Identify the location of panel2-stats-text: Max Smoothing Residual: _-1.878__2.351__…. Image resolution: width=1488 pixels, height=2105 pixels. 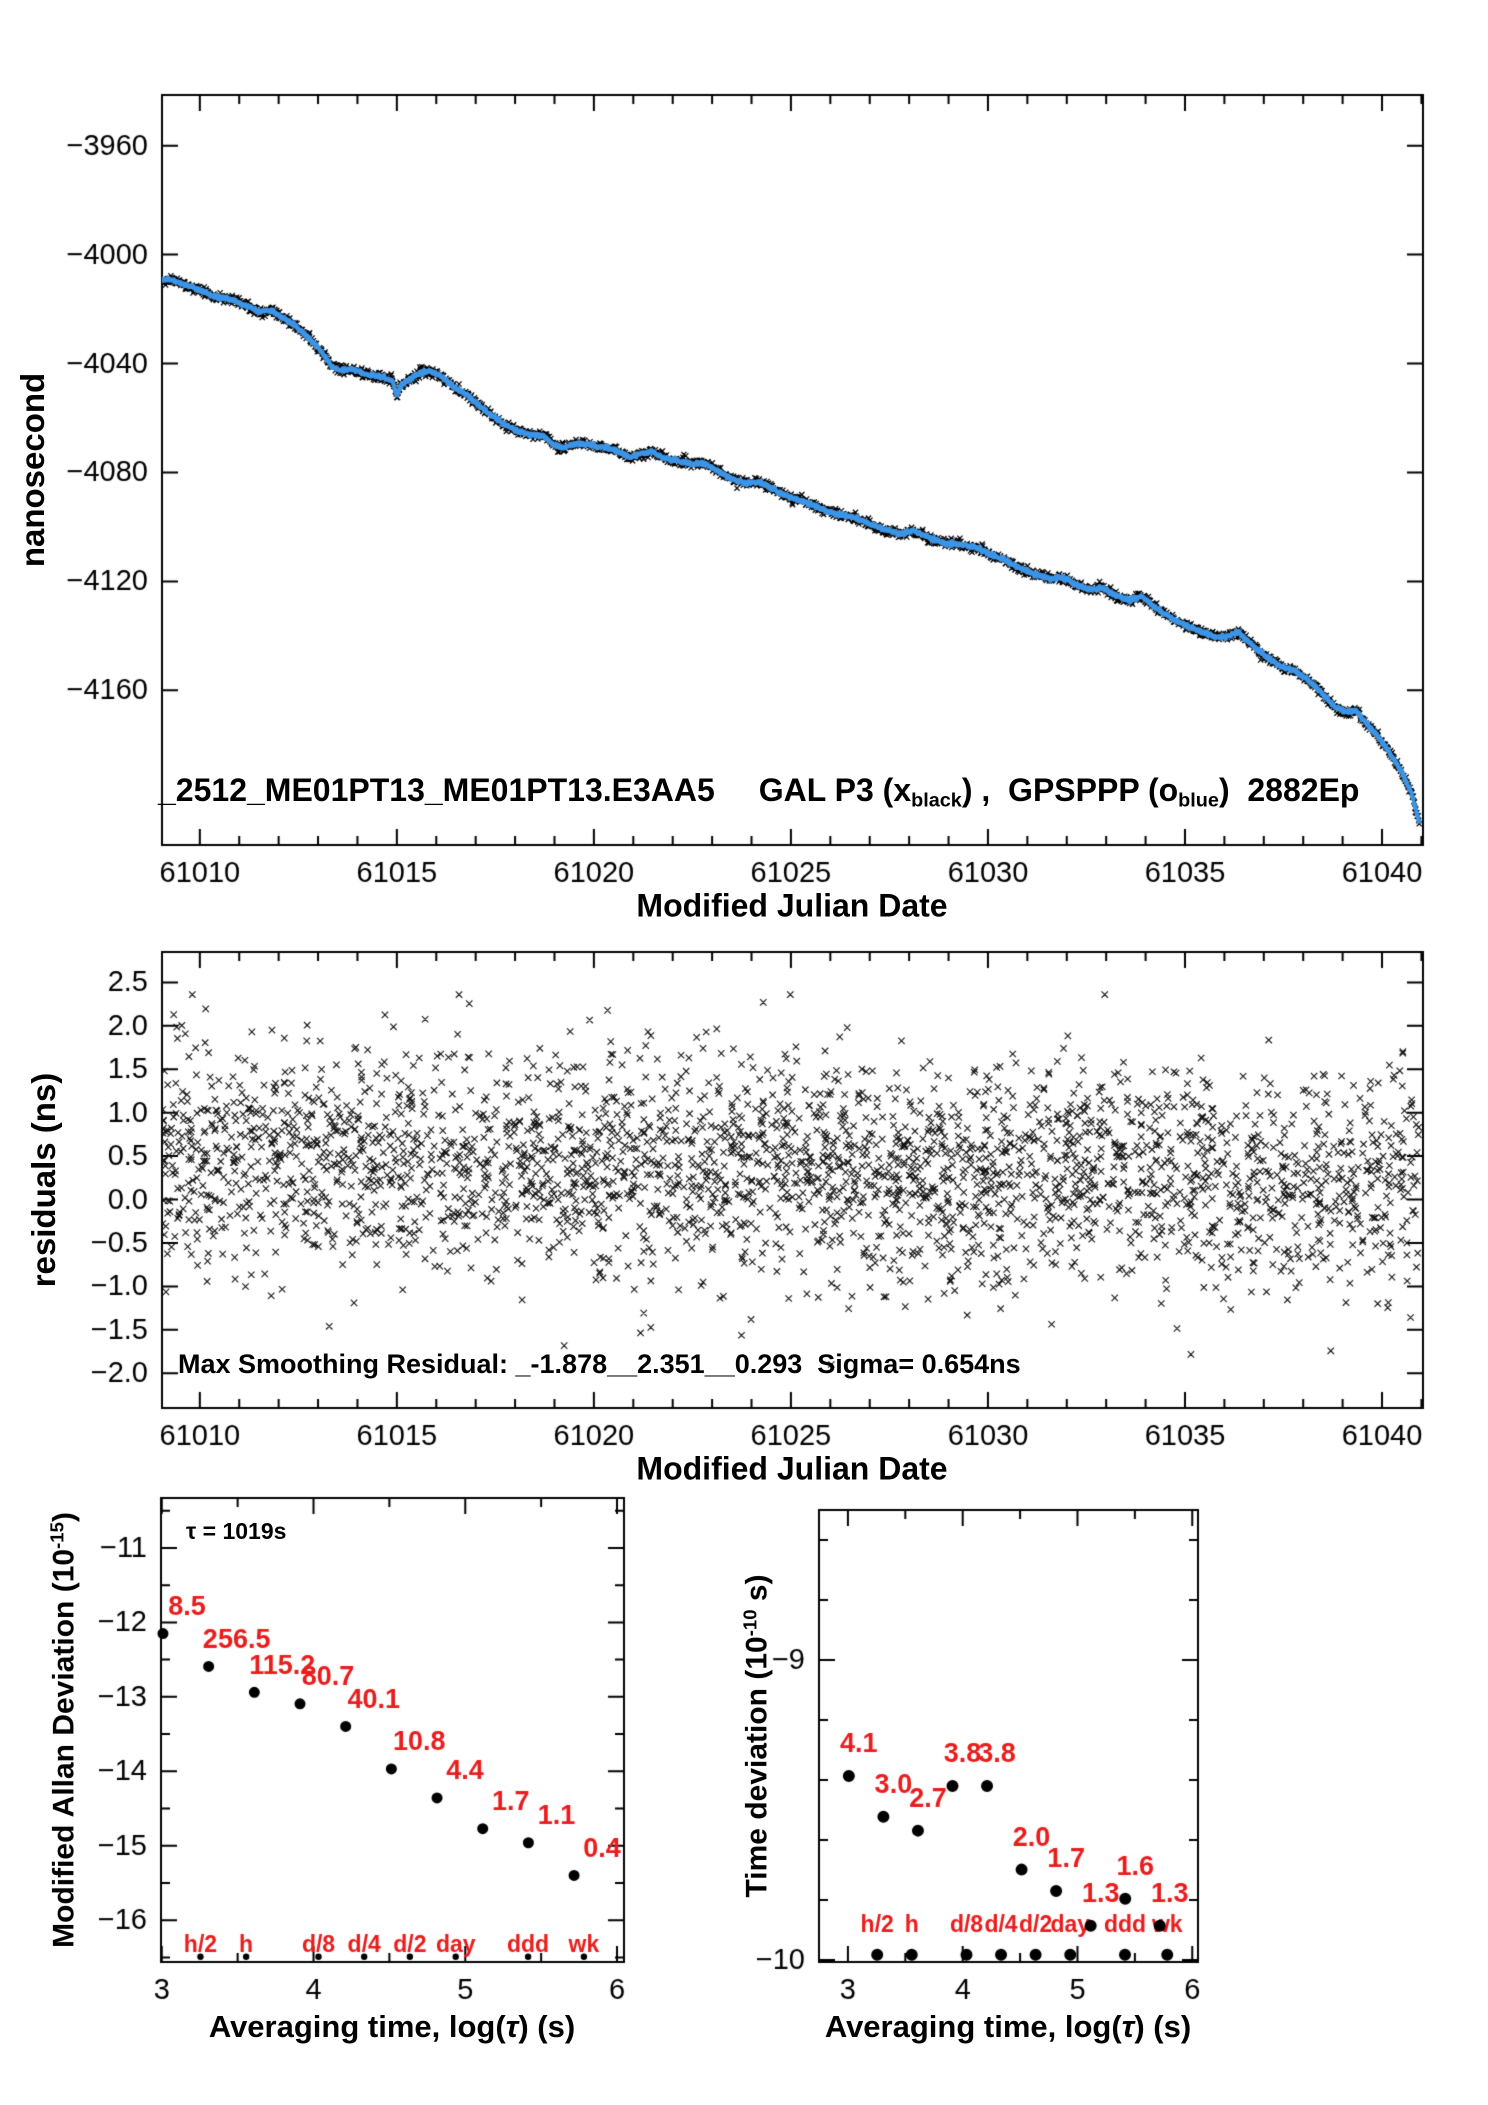
(599, 1364).